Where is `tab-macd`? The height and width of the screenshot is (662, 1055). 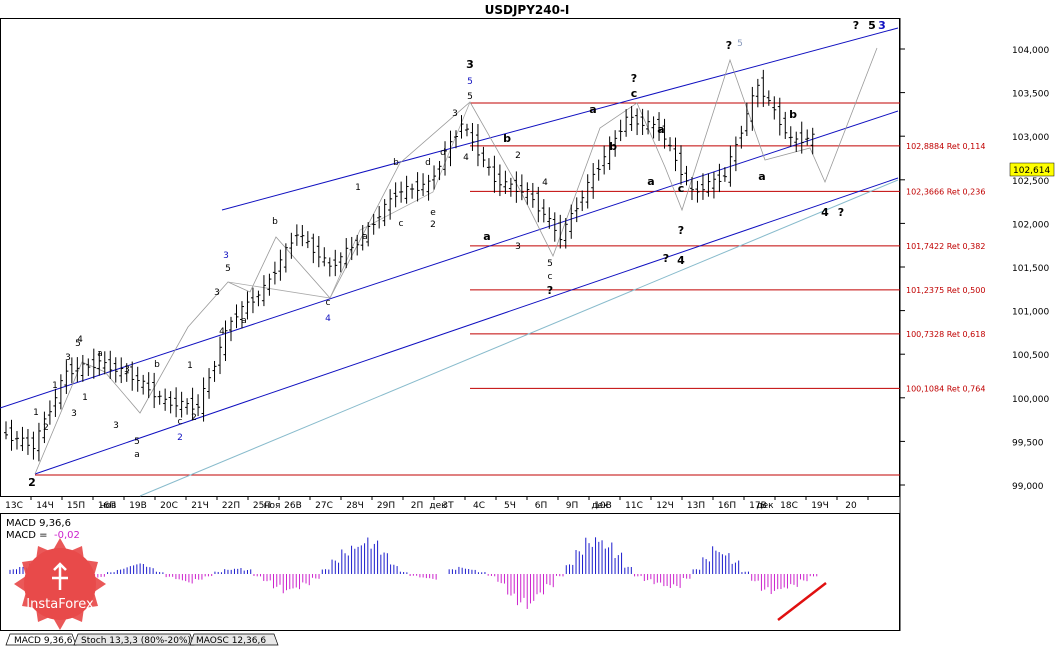 tab-macd is located at coordinates (41, 639).